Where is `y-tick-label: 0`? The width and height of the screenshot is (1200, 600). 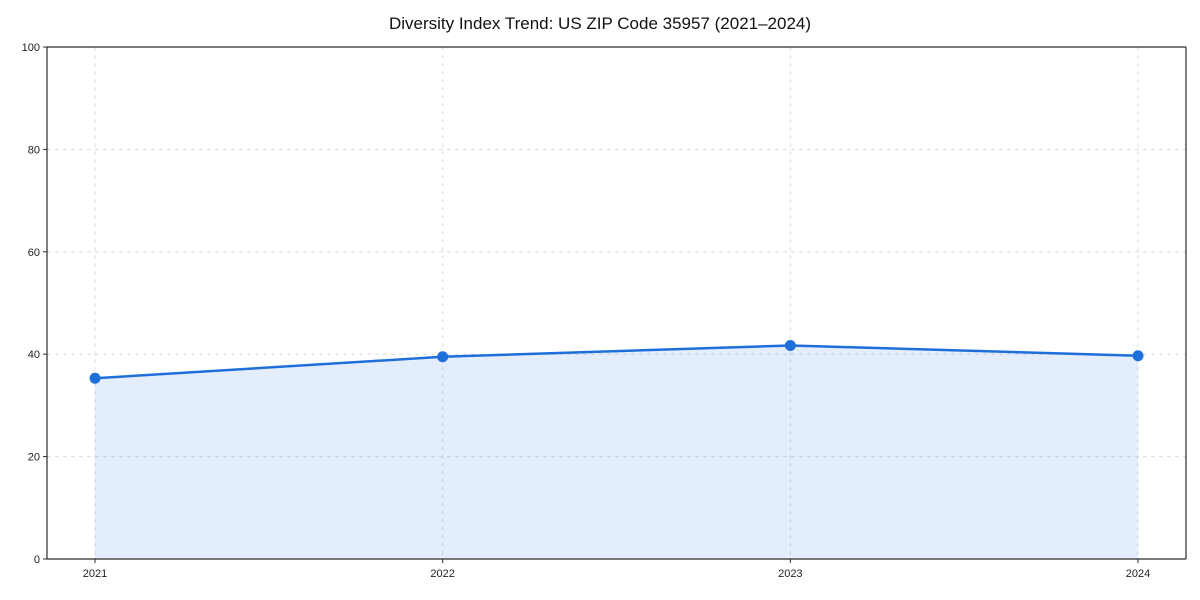
y-tick-label: 0 is located at coordinates (37, 560).